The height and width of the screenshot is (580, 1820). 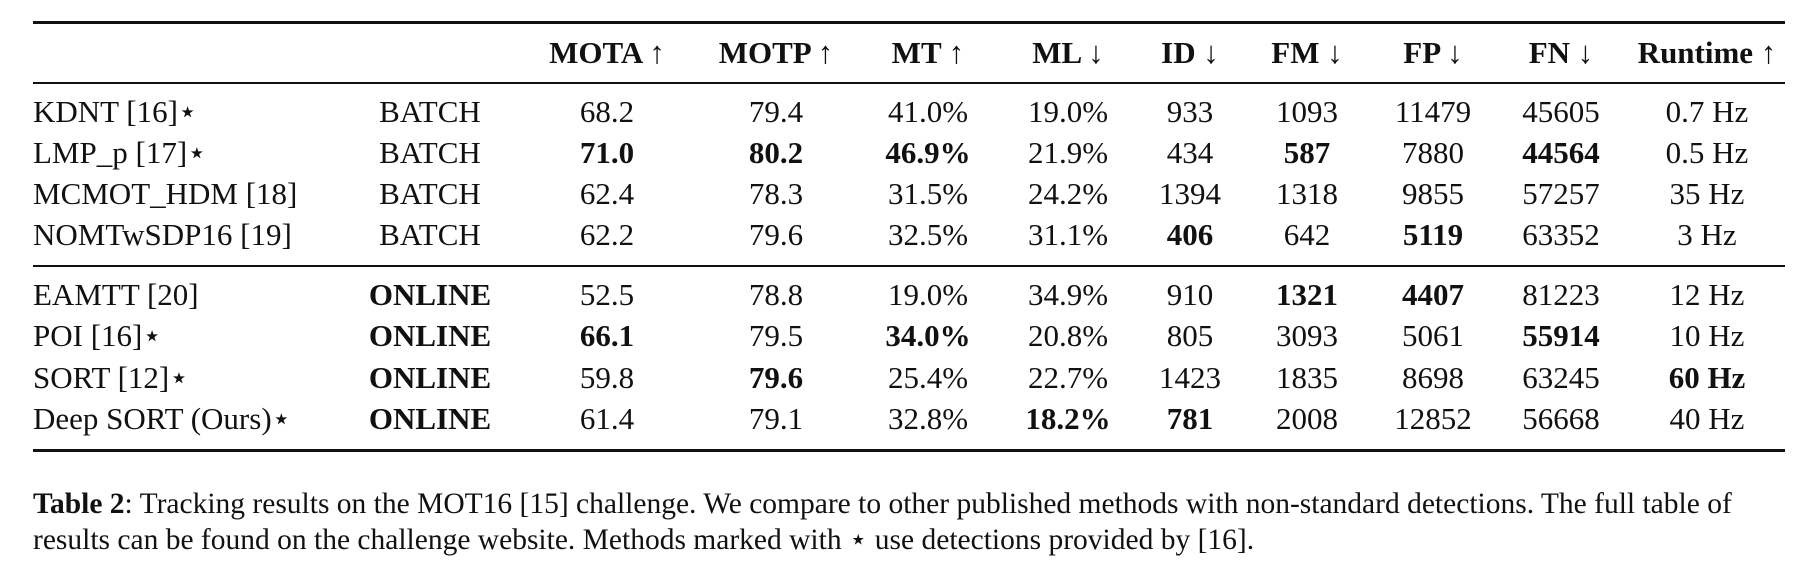 What do you see at coordinates (909, 450) in the screenshot?
I see `bottom-rule` at bounding box center [909, 450].